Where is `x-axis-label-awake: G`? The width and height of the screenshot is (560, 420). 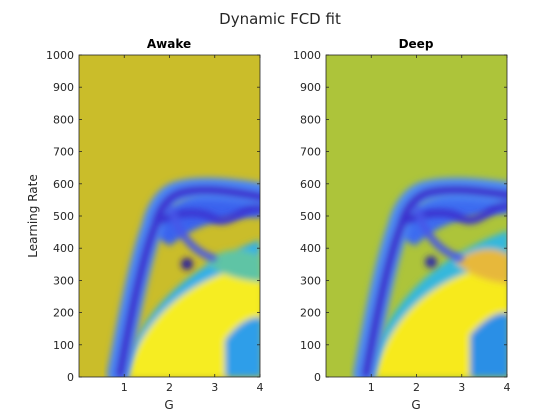
x-axis-label-awake: G is located at coordinates (168, 405).